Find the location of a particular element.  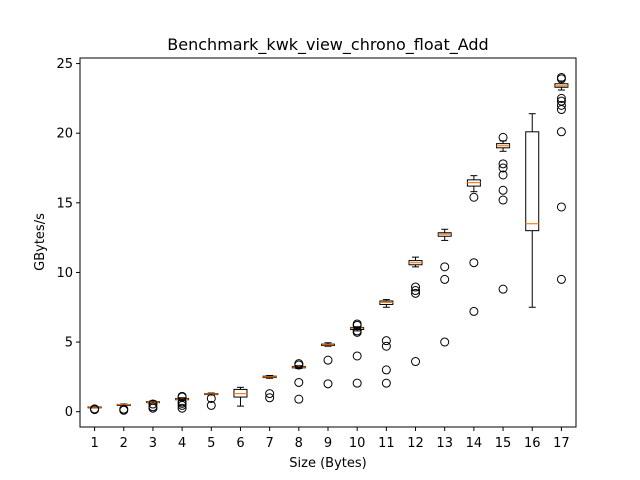

x-tick-label: 1 is located at coordinates (94, 443).